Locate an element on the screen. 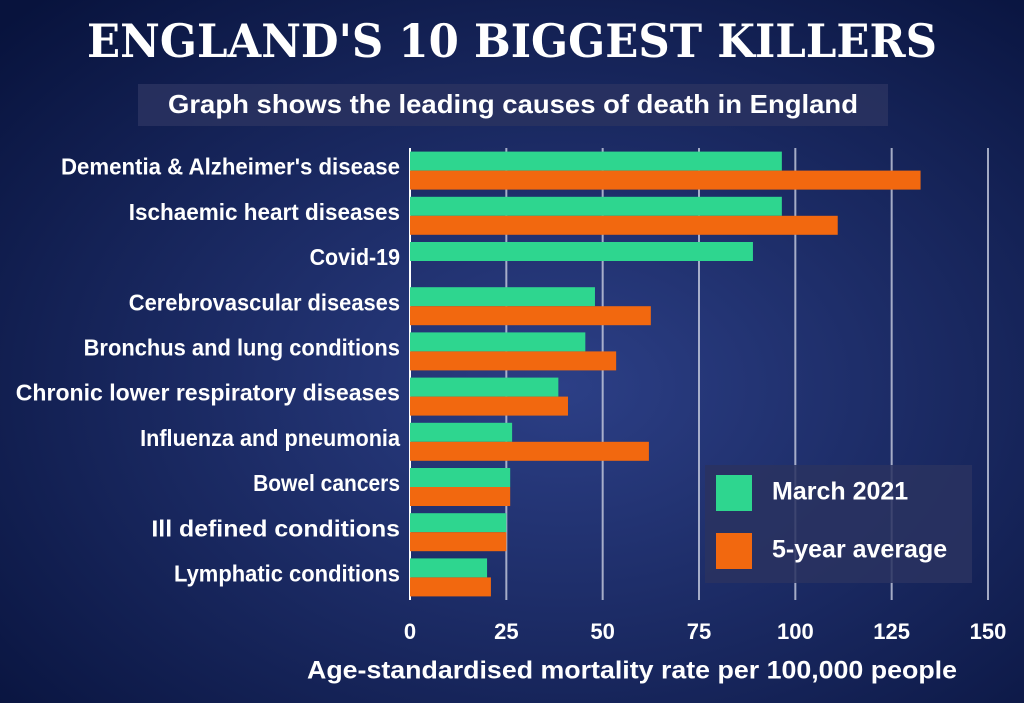  y-tick-label: Chronic lower respiratory diseases is located at coordinates (208, 393).